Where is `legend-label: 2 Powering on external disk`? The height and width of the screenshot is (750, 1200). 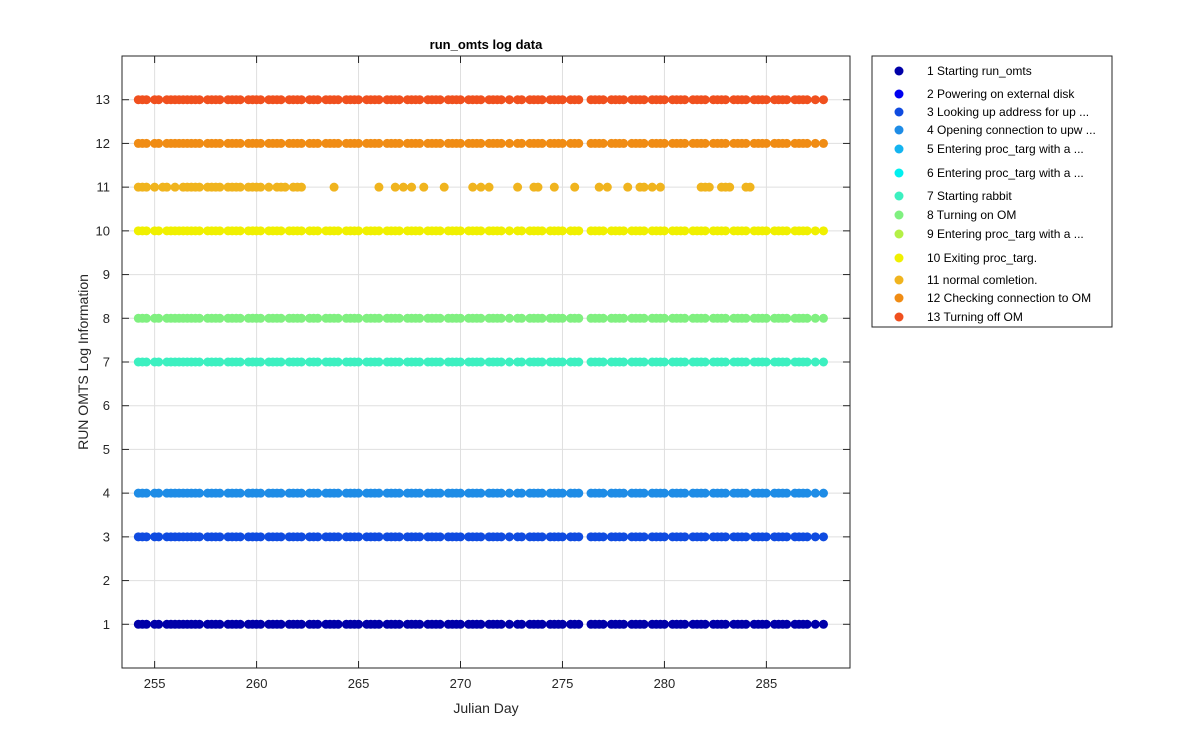
legend-label: 2 Powering on external disk is located at coordinates (1001, 94).